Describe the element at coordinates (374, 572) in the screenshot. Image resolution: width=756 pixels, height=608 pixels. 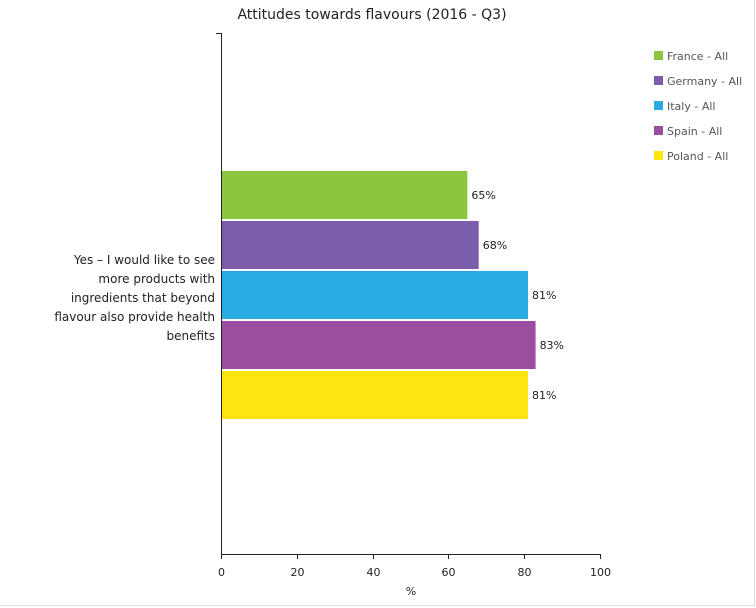
I see `x-tick-label: 40` at that location.